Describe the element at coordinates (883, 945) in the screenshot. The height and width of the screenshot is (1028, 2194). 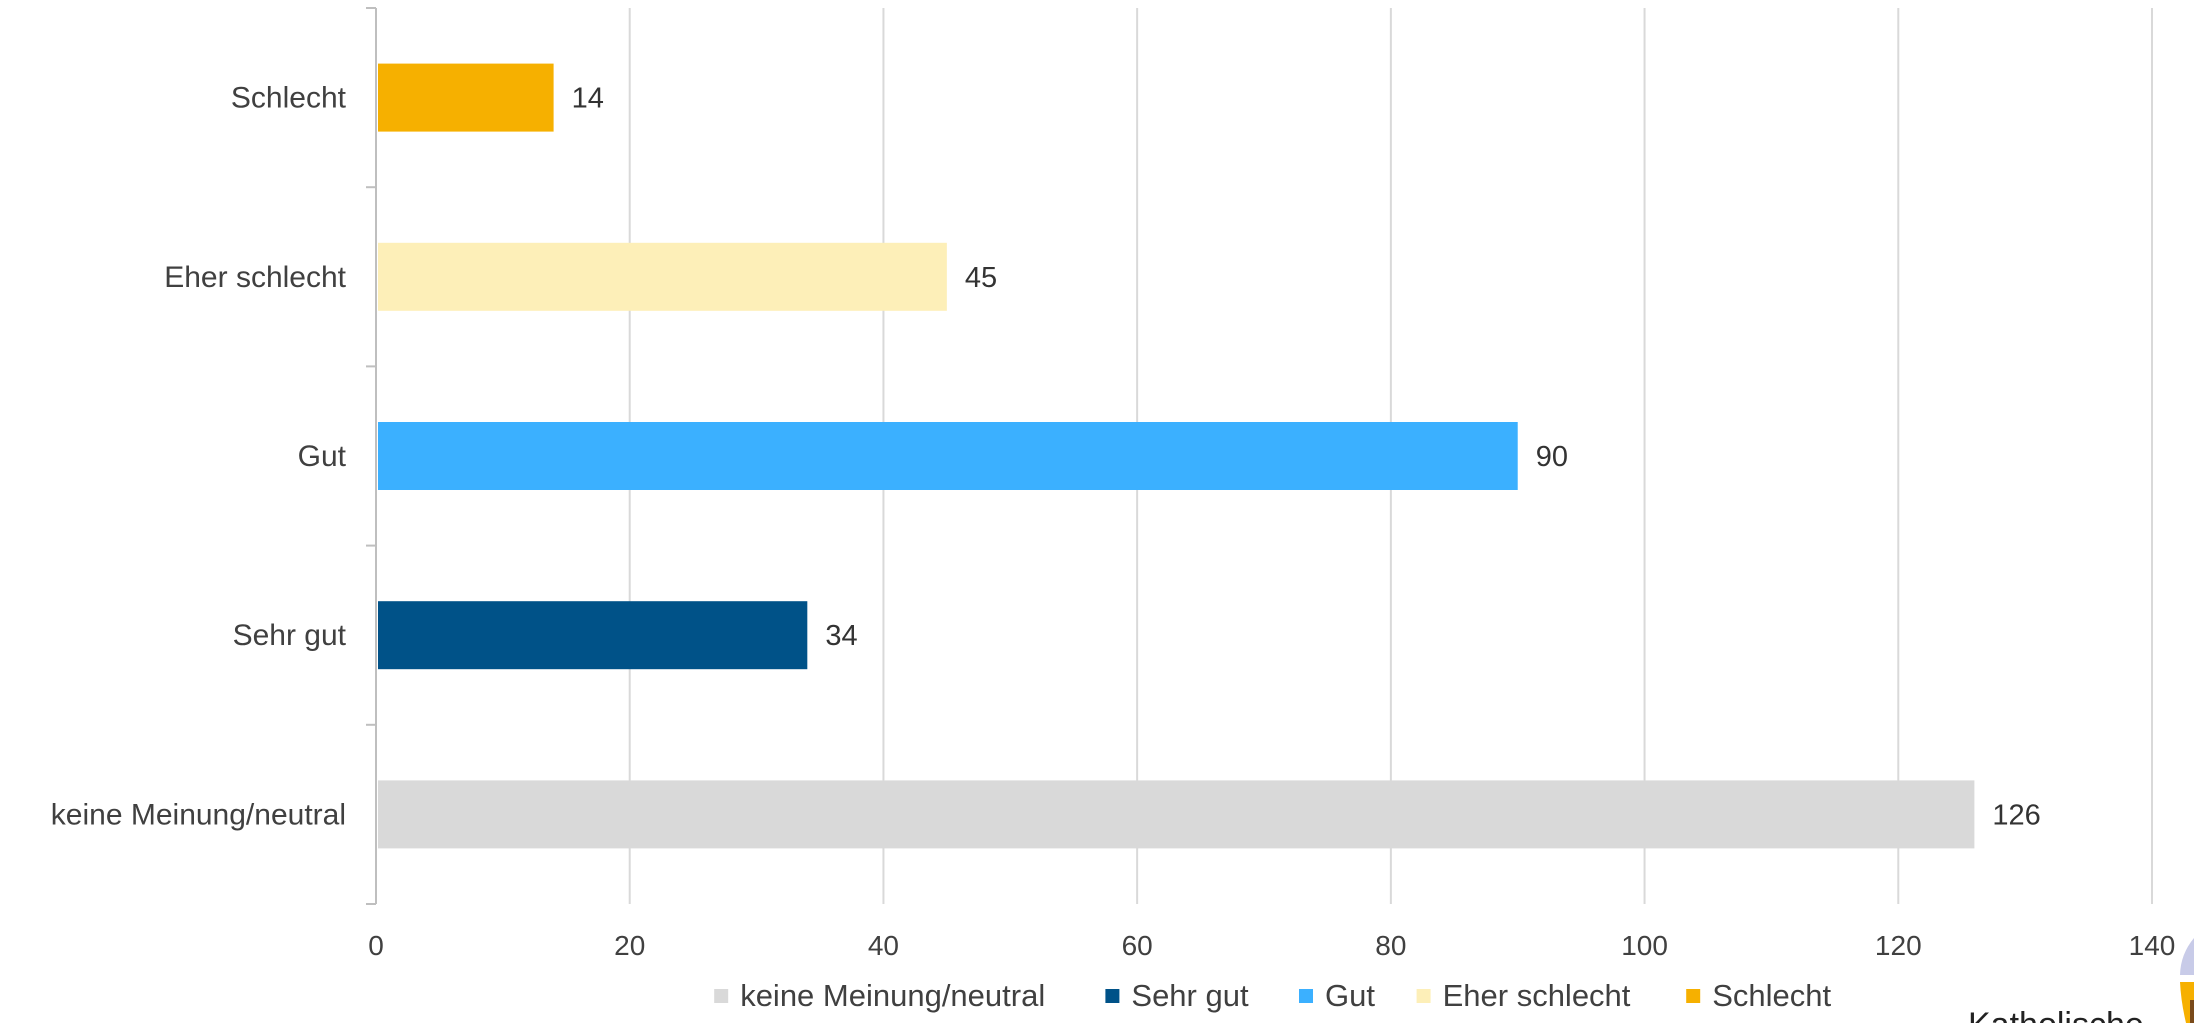
I see `x-tick-label-40: 40` at that location.